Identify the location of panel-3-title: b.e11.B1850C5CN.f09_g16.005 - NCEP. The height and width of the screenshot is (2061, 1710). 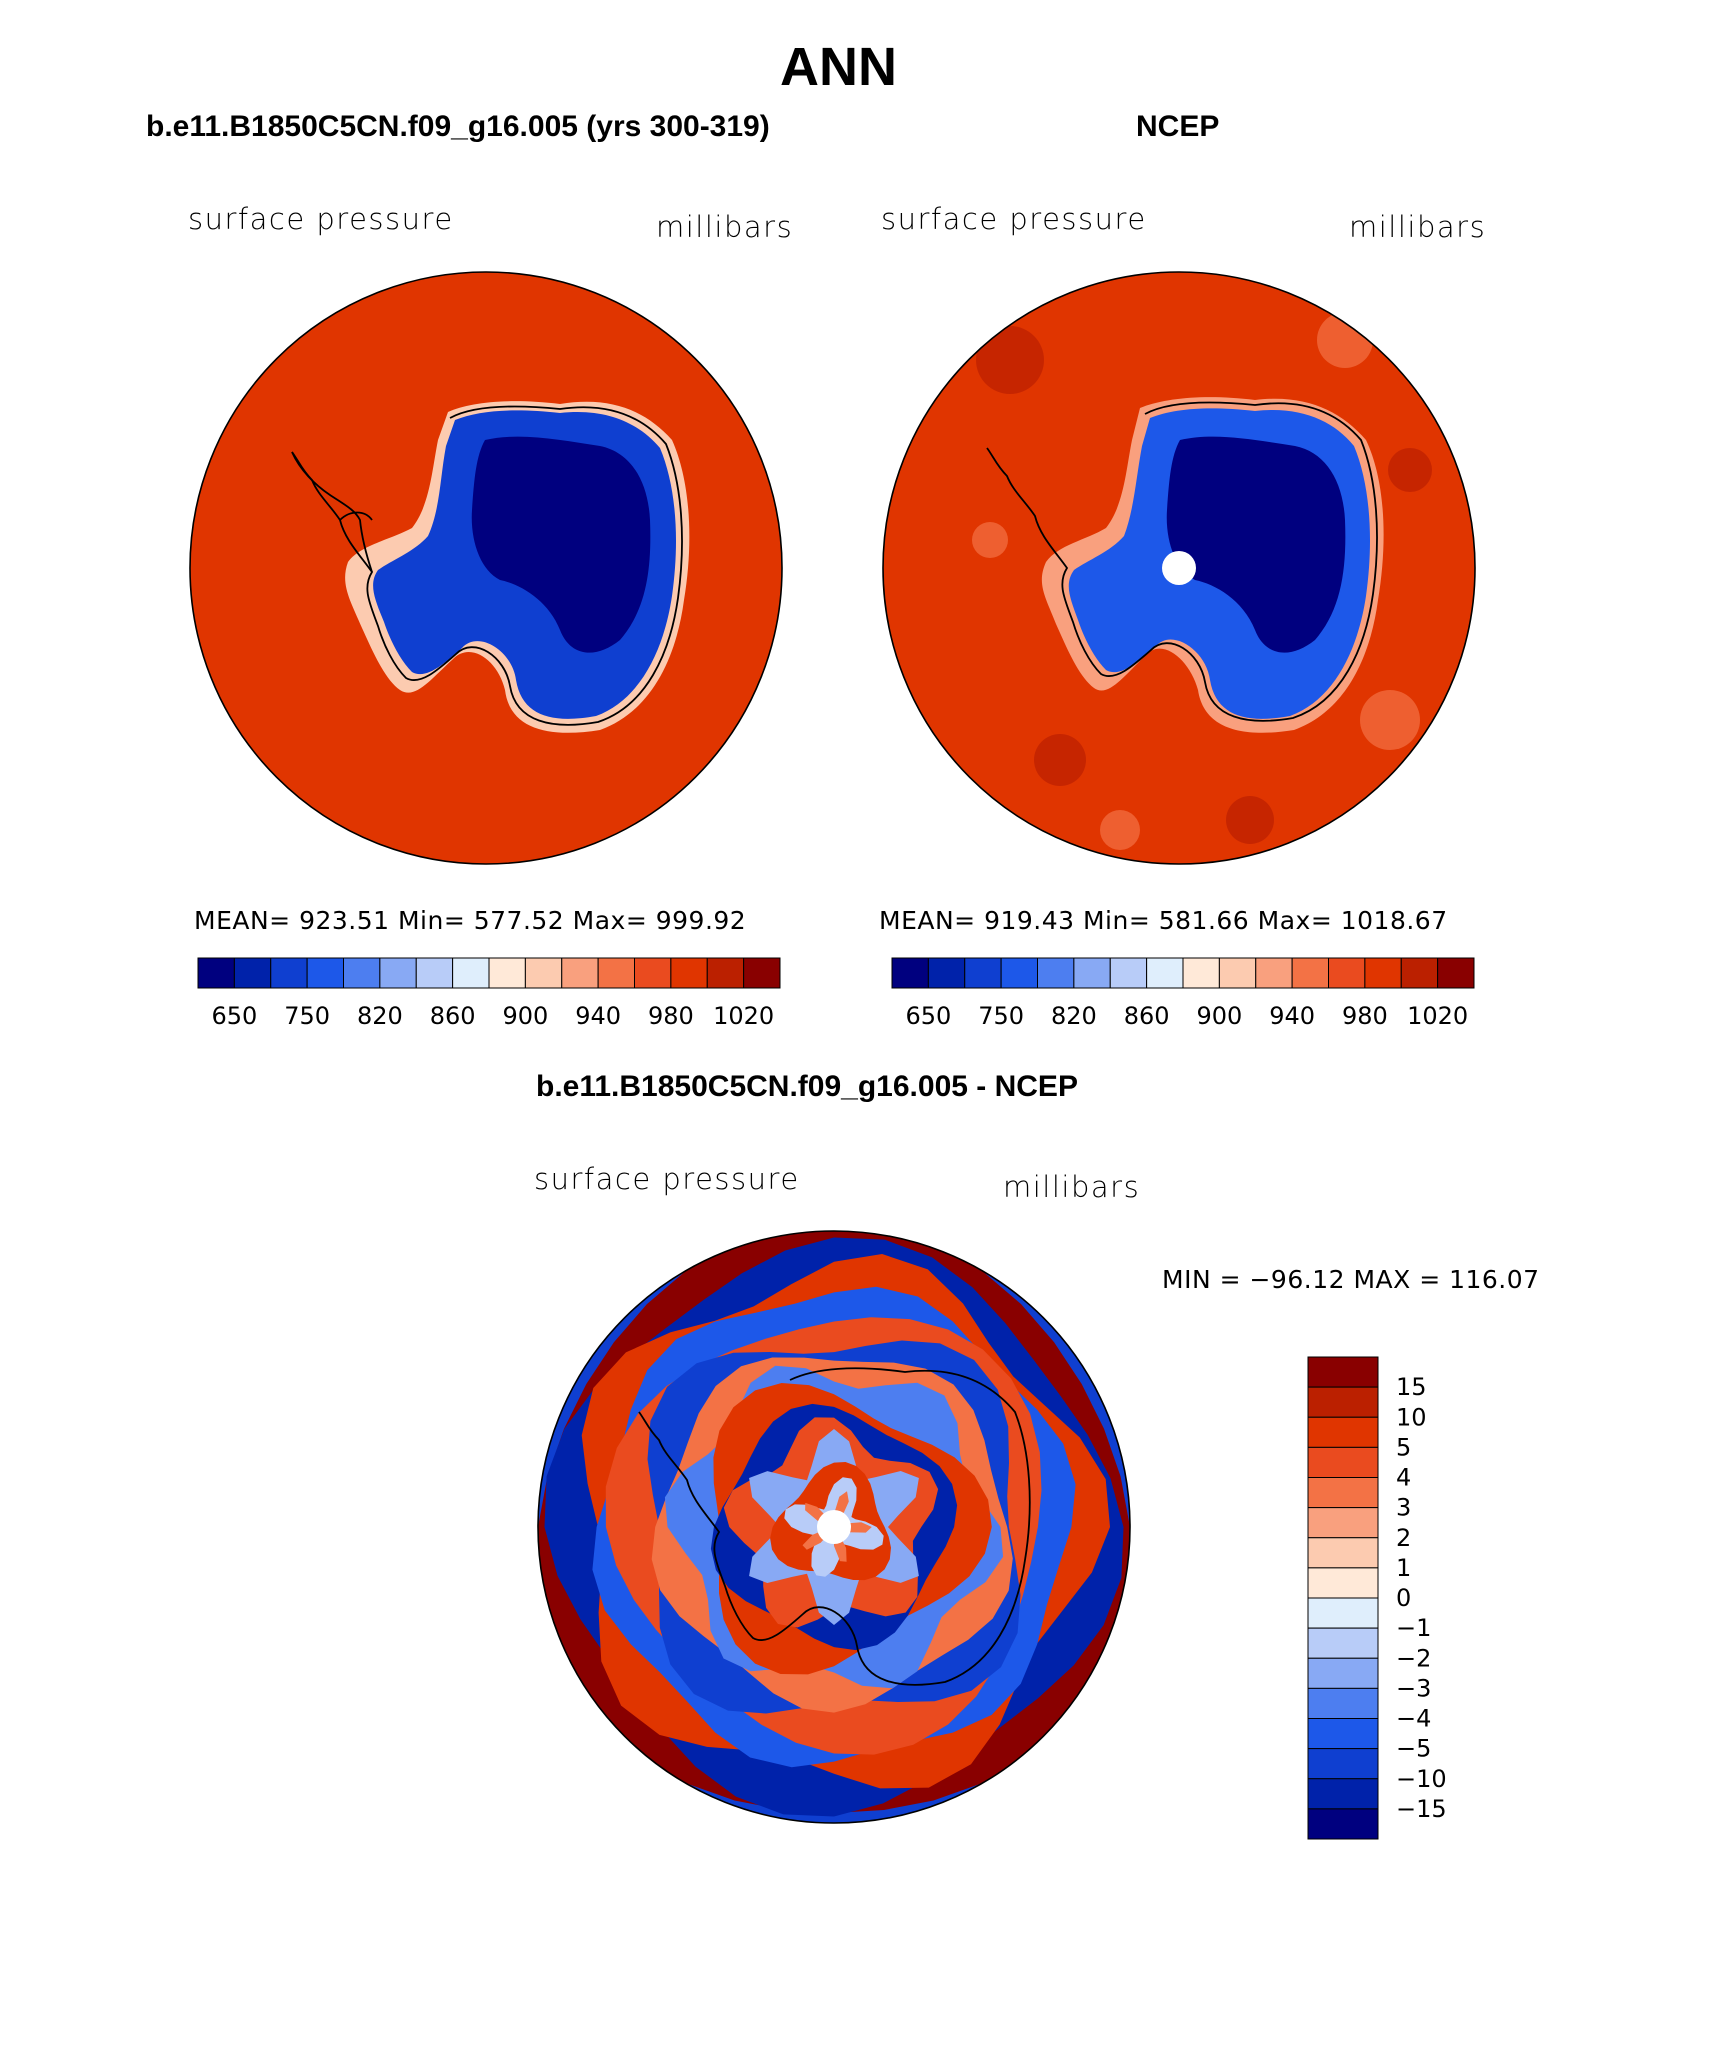
(807, 1086).